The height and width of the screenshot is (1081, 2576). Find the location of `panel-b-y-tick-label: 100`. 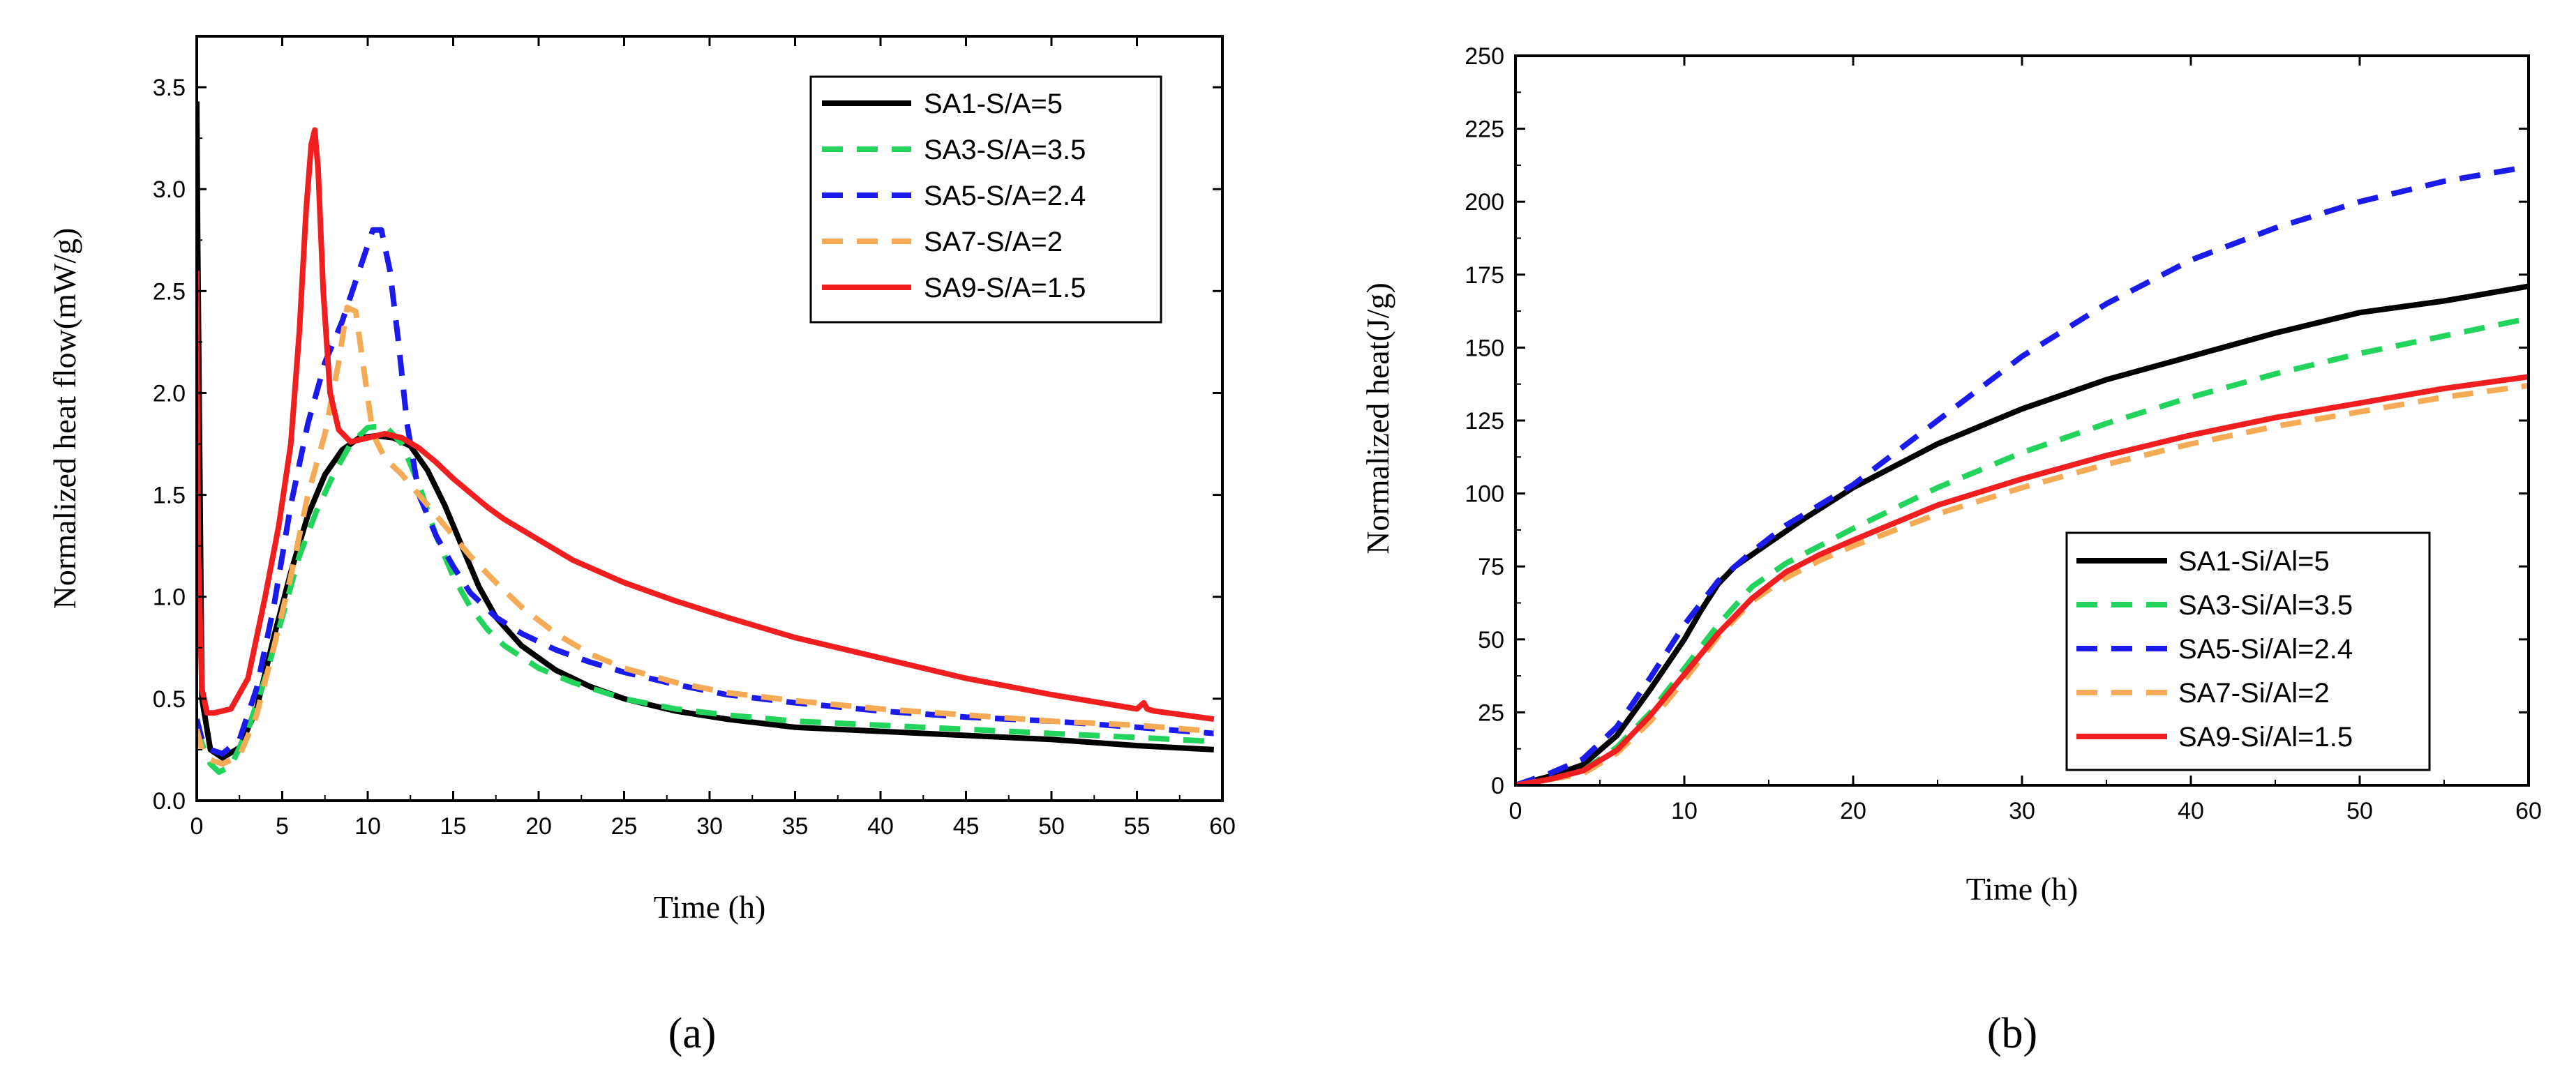

panel-b-y-tick-label: 100 is located at coordinates (1484, 494).